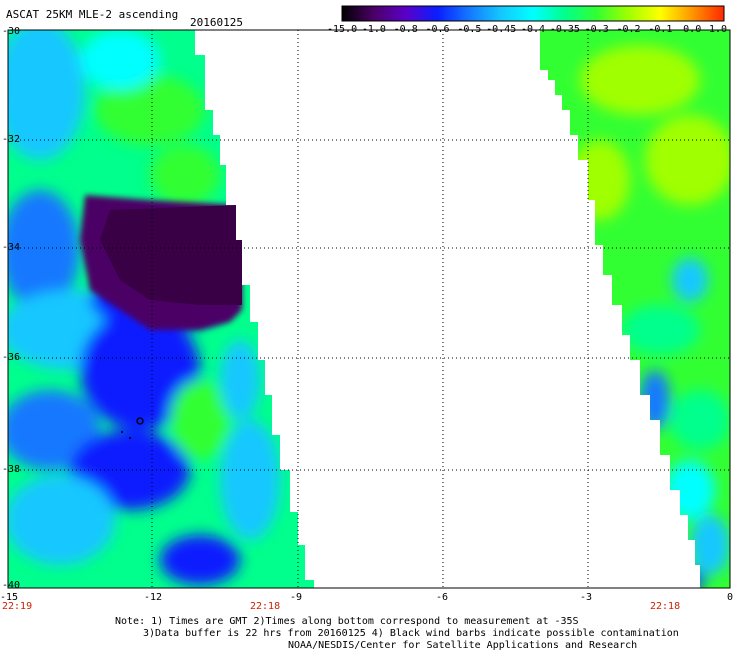 This screenshot has width=740, height=651. I want to click on colorbar-label: 1.0, so click(718, 29).